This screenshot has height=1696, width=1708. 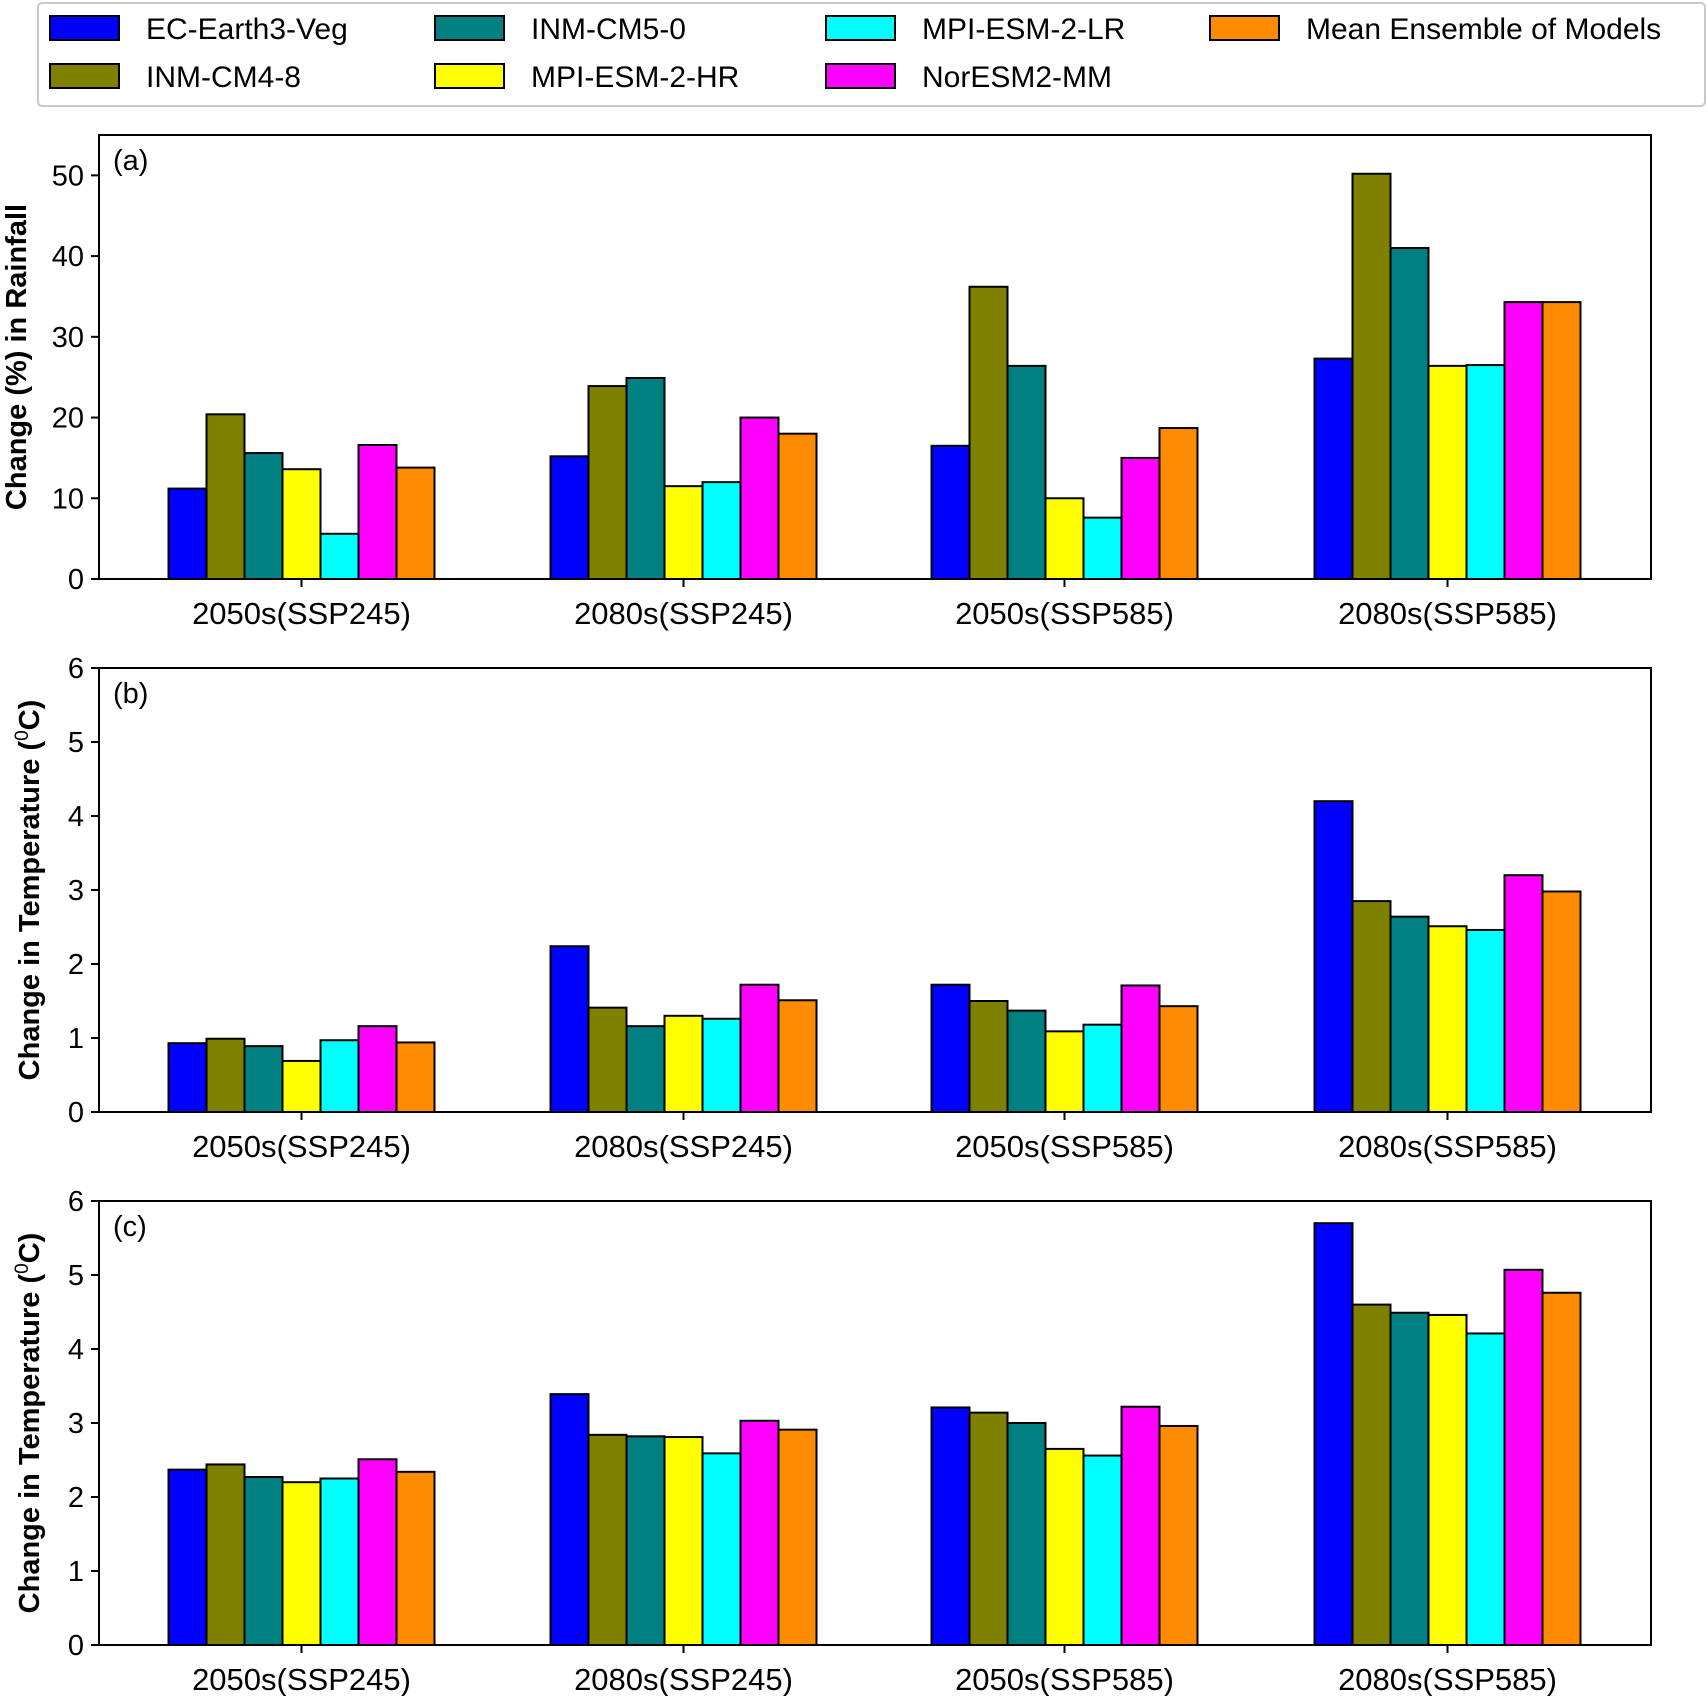 What do you see at coordinates (1026, 472) in the screenshot?
I see `bar-inm-cm5-0-2050s-ssp585` at bounding box center [1026, 472].